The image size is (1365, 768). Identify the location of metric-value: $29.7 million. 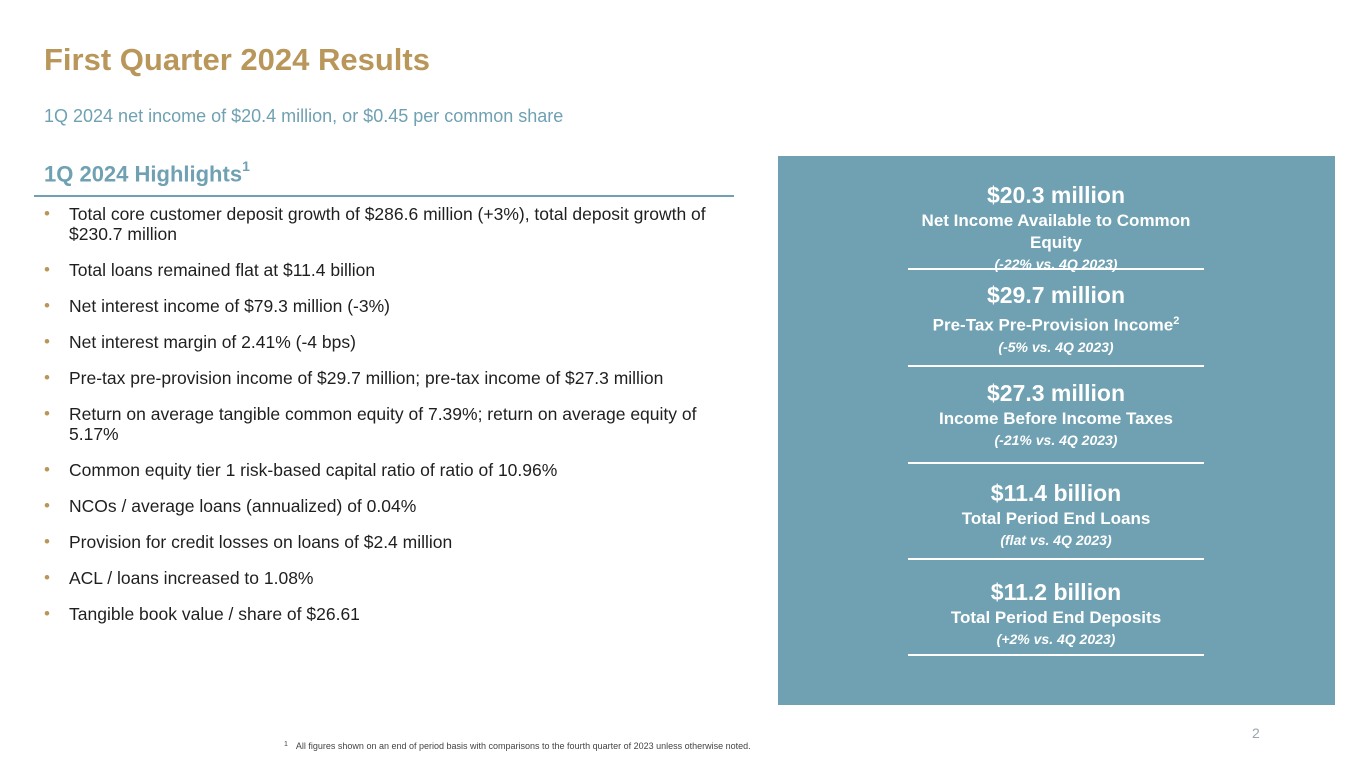
(1056, 295).